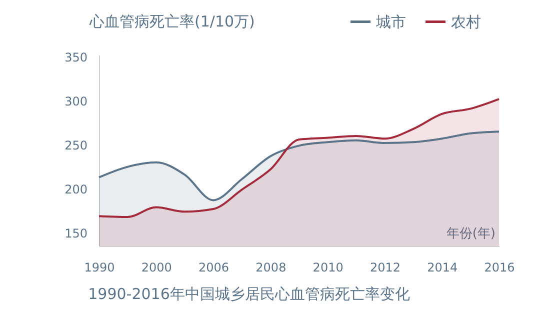 The width and height of the screenshot is (554, 325). I want to click on x-axis-title: 年份(年), so click(471, 234).